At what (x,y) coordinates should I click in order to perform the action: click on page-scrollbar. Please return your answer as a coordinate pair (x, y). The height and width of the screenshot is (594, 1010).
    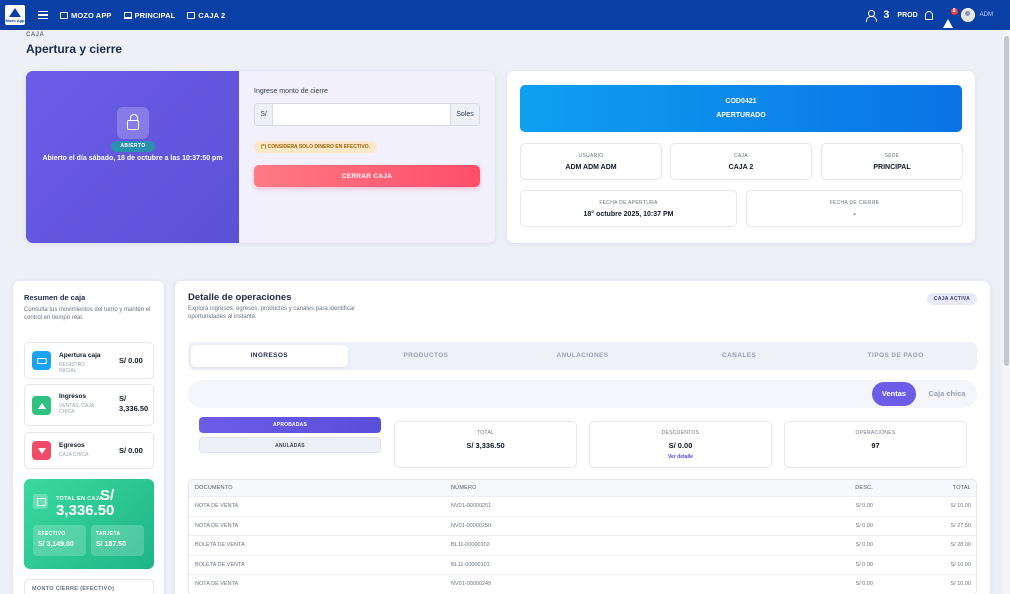
    Looking at the image, I should click on (1006, 312).